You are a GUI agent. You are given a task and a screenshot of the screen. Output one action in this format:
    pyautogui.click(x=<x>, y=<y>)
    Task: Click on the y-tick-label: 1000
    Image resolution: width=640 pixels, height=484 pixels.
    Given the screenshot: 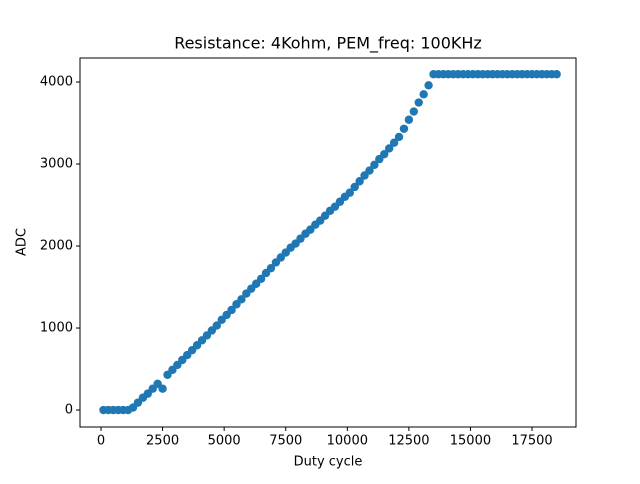 What is the action you would take?
    pyautogui.click(x=56, y=328)
    